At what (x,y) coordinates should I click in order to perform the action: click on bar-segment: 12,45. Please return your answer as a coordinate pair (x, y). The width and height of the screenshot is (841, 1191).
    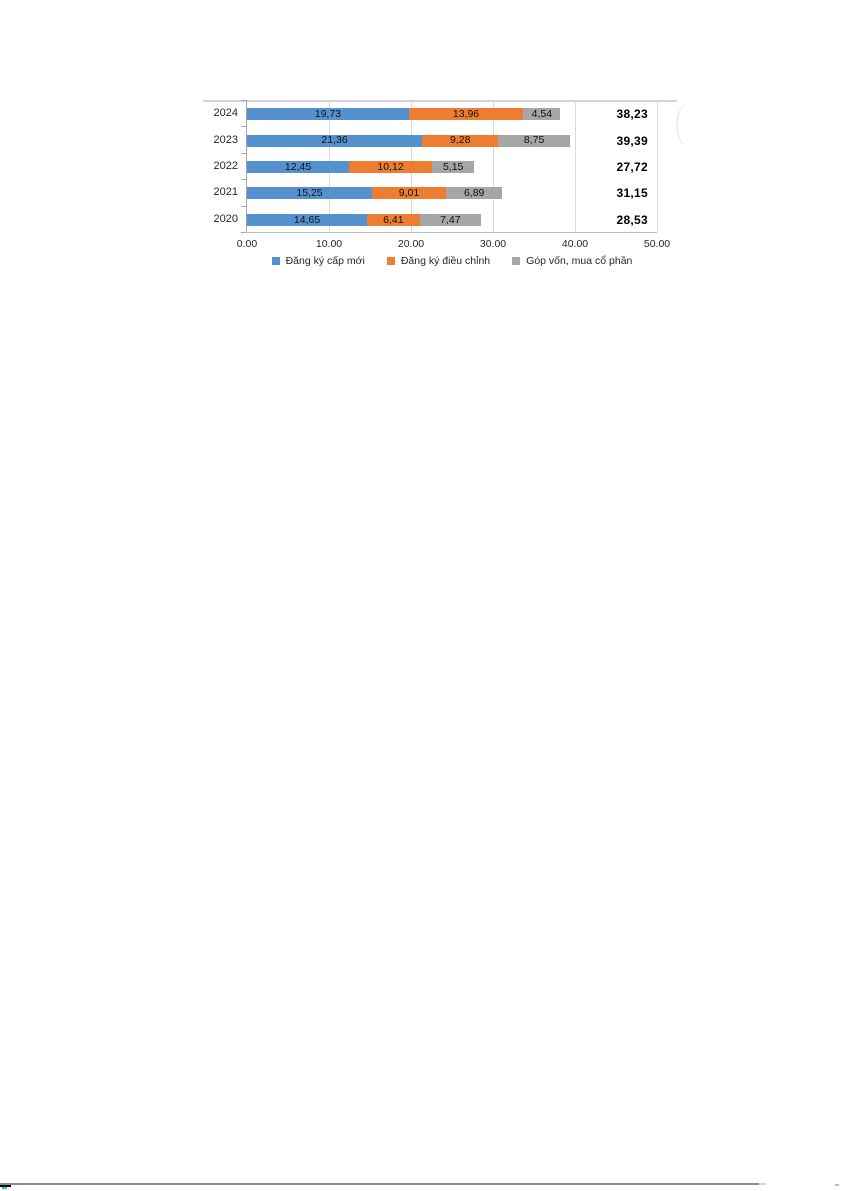
    Looking at the image, I should click on (298, 166).